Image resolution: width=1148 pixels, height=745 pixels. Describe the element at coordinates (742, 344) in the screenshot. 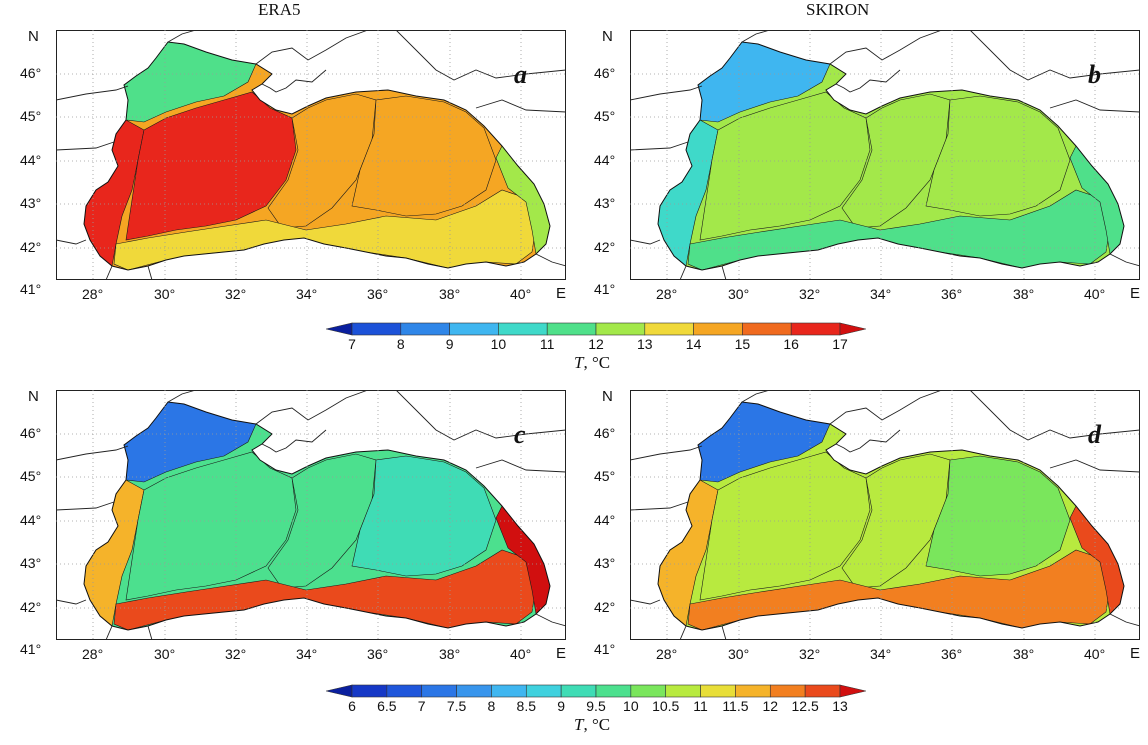

I see `colorbar-tick: 15` at that location.